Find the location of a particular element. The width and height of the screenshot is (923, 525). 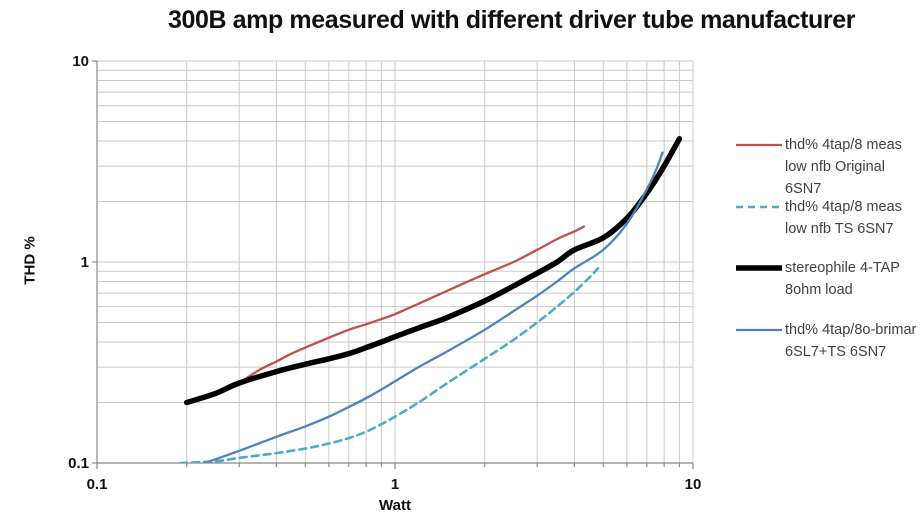

legend-item-label: thd% 4tap/8 meas low nfb TS 6SN7 is located at coordinates (843, 218).